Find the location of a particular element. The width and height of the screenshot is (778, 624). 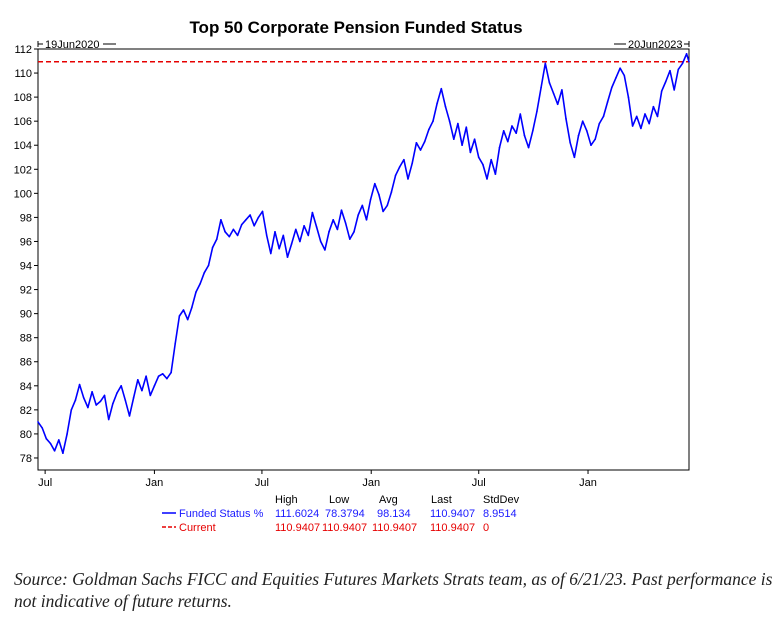

y-tick-label: 100 is located at coordinates (23, 194).